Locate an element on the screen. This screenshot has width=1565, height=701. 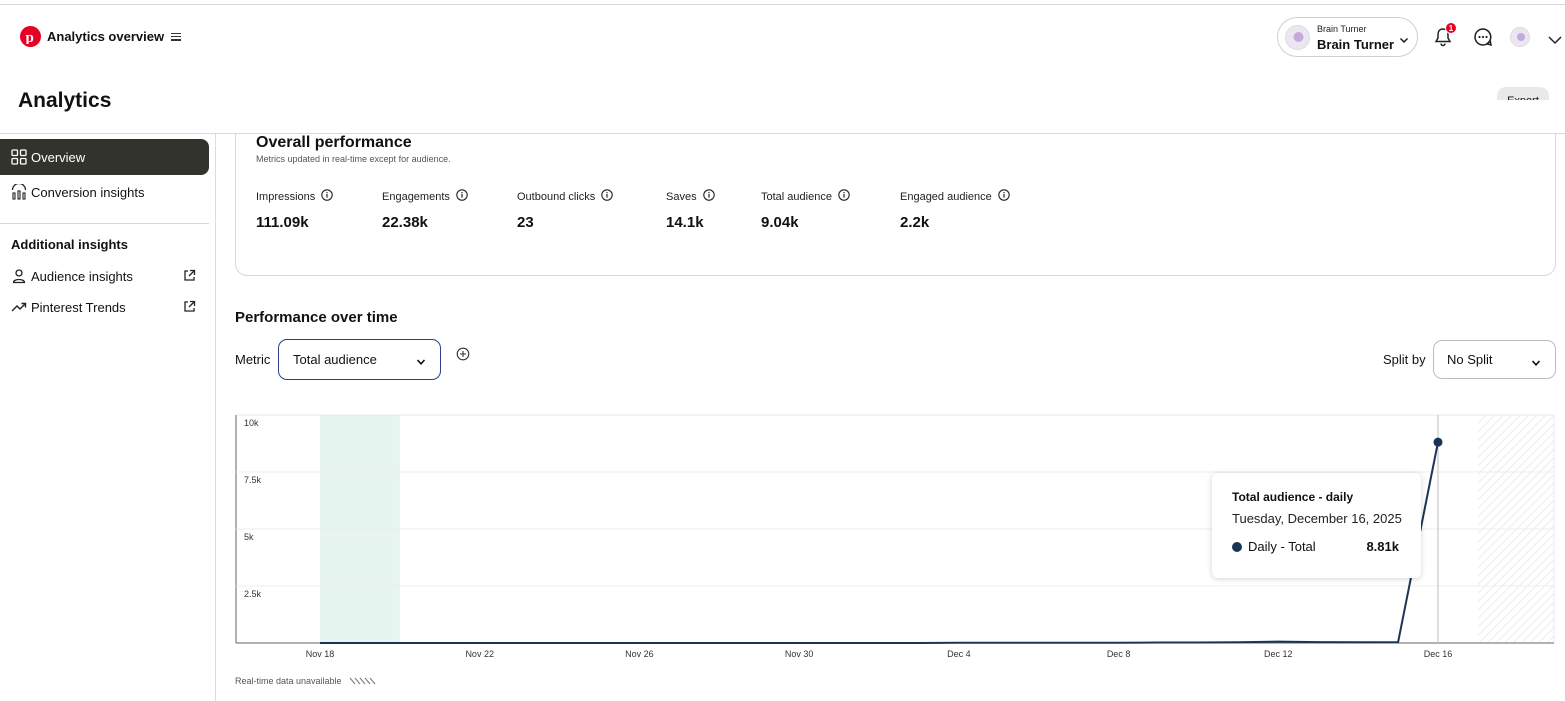
sidebar-item-label: Audience insights is located at coordinates (82, 276).